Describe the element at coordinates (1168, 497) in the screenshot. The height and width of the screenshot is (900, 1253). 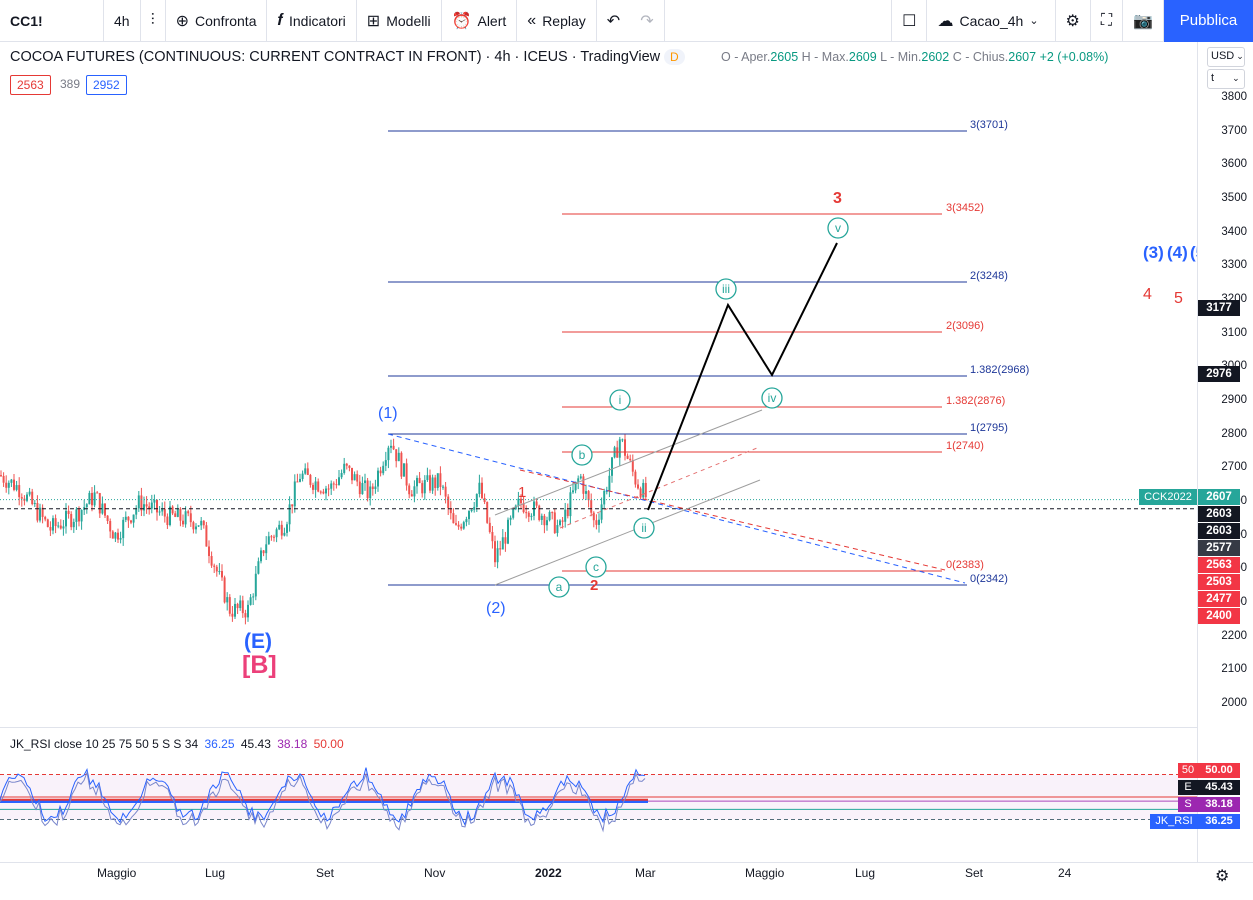
I see `contract-label: CCK2022` at that location.